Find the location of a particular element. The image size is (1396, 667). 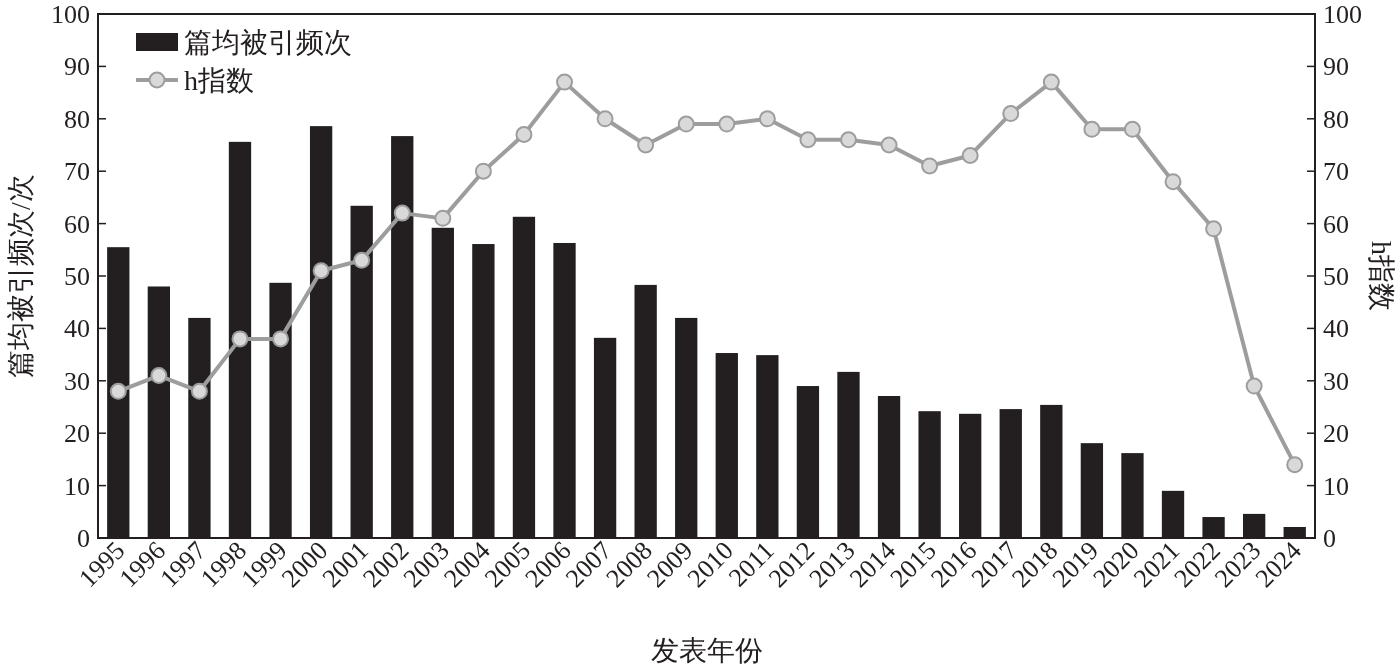

ytick: 10 is located at coordinates (77, 486).